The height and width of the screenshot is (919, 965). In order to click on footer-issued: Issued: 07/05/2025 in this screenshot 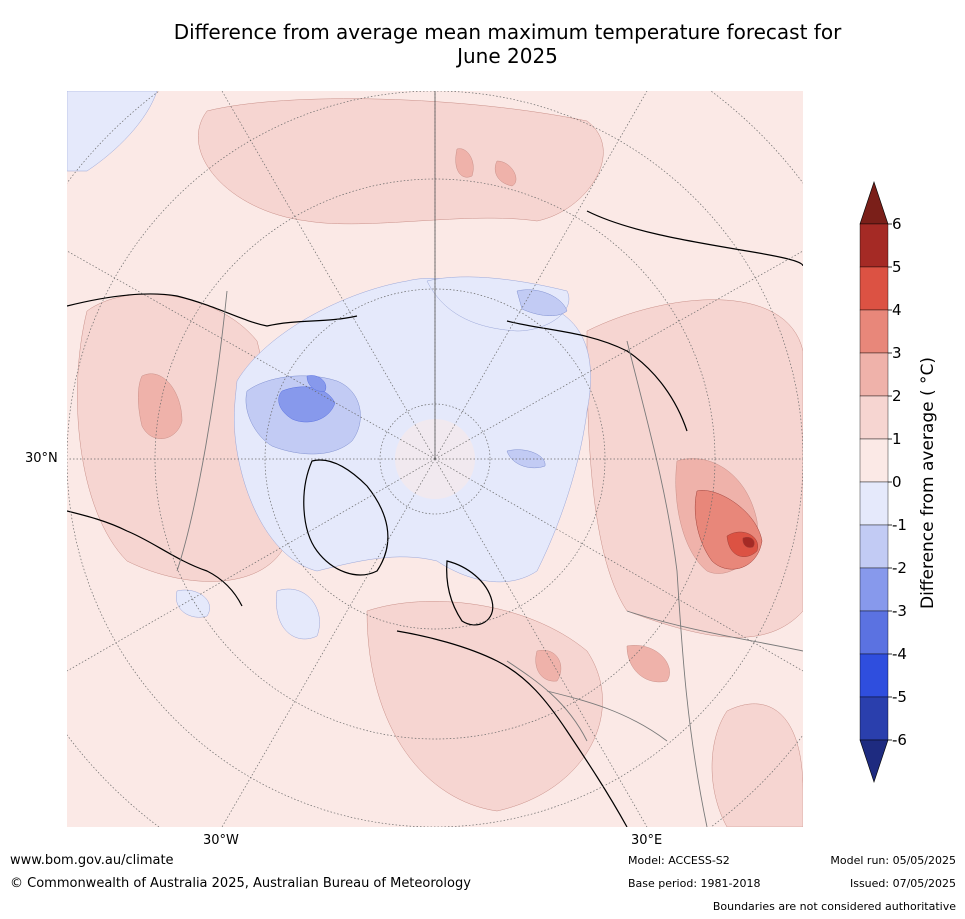, I will do `click(902, 883)`.